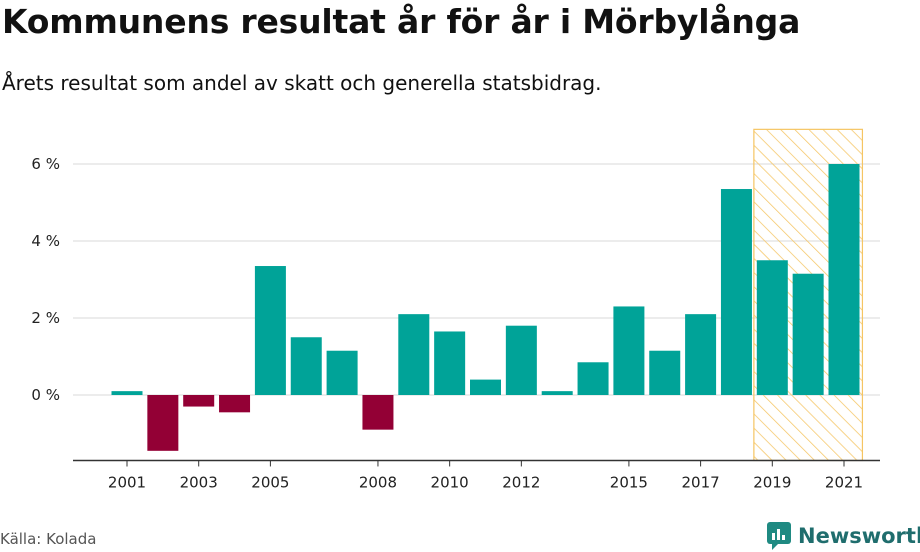 Image resolution: width=920 pixels, height=552 pixels. What do you see at coordinates (235, 404) in the screenshot?
I see `bar-2004` at bounding box center [235, 404].